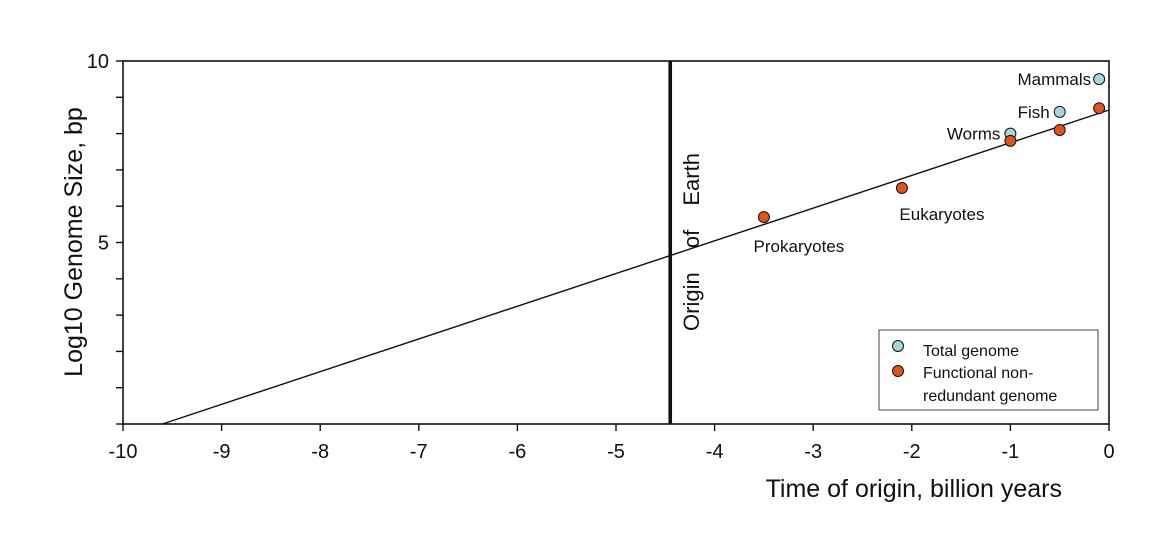 This screenshot has height=555, width=1173. Describe the element at coordinates (813, 452) in the screenshot. I see `x-tick-label: -3` at that location.